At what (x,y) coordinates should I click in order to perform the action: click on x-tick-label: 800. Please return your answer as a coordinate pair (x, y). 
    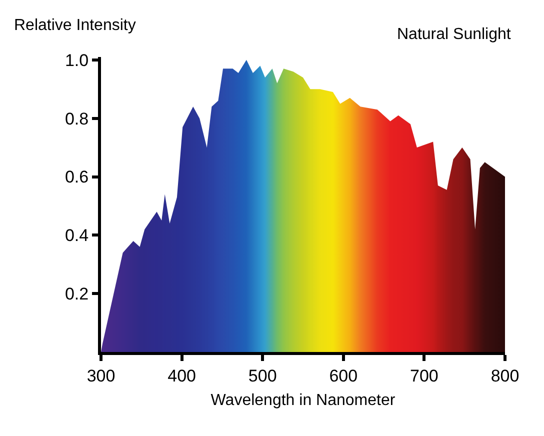
    Looking at the image, I should click on (505, 376).